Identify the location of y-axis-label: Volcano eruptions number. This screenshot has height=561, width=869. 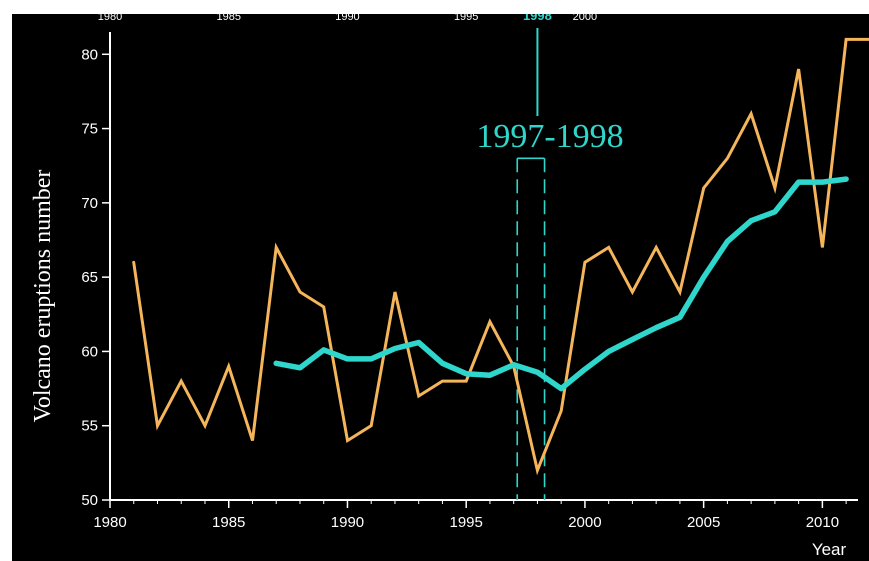
(43, 296).